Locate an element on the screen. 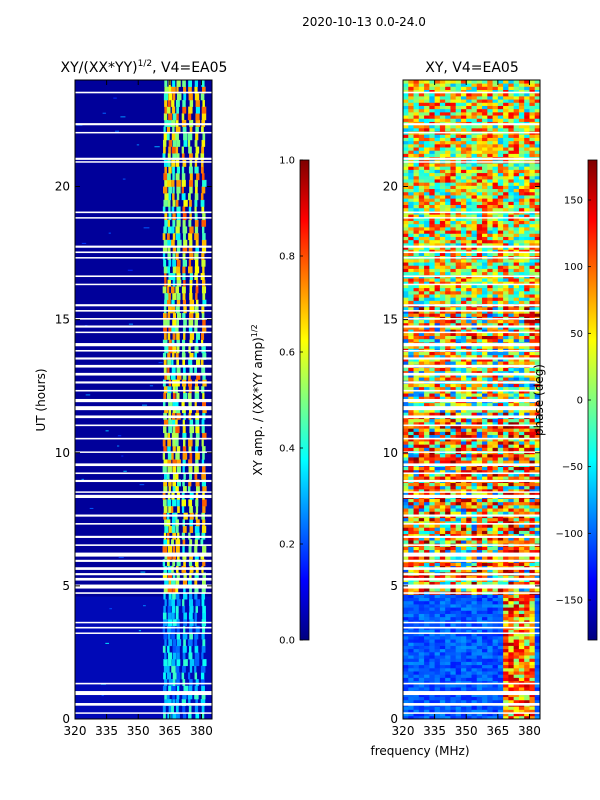  amplitude-speck is located at coordinates (130, 270).